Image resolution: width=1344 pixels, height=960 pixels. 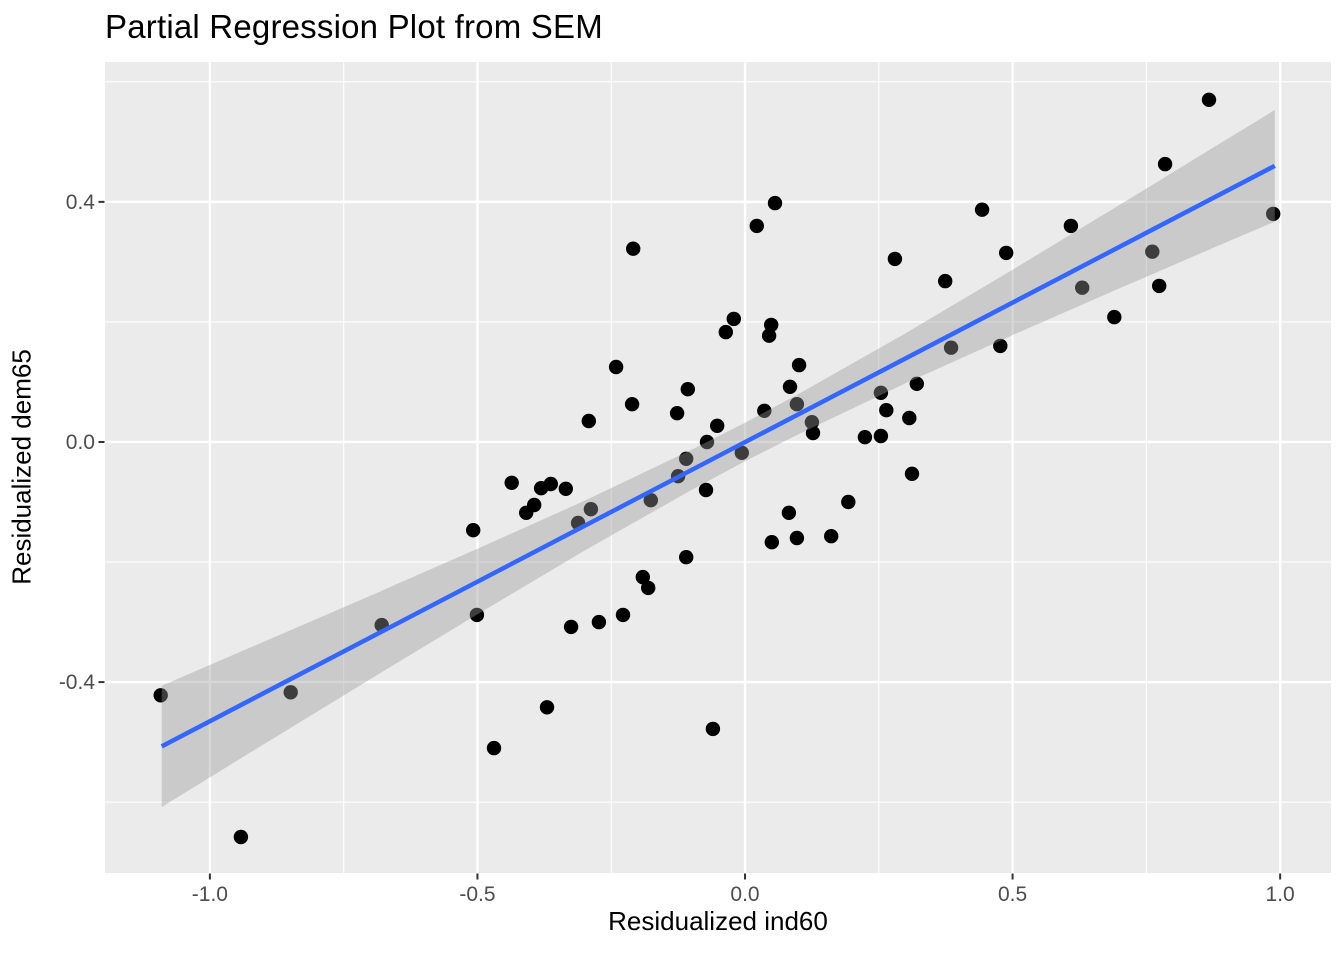 I want to click on y-axis-tick-label: 0.4, so click(x=81, y=202).